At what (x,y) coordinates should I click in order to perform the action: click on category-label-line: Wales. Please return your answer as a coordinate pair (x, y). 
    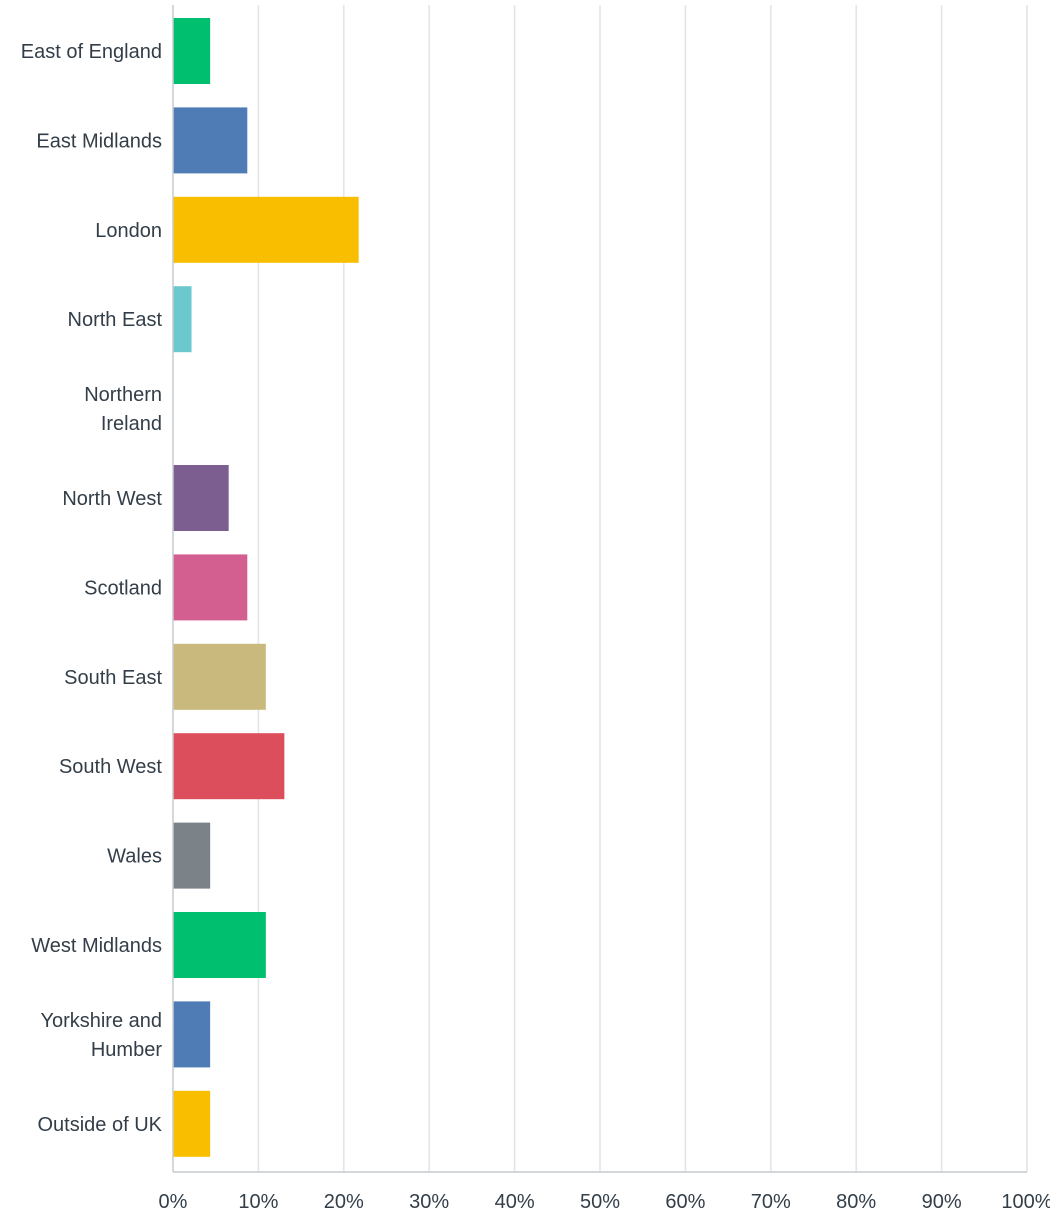
    Looking at the image, I should click on (134, 857).